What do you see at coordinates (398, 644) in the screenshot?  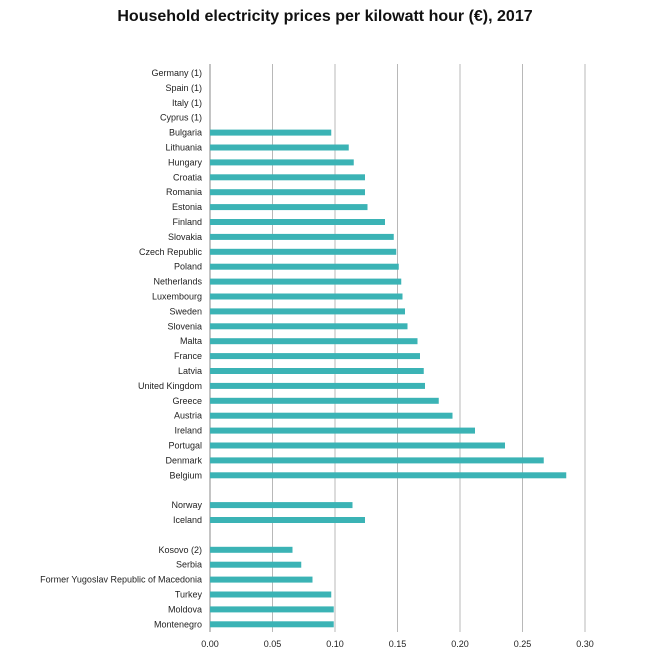 I see `x-tick-label: 0.15` at bounding box center [398, 644].